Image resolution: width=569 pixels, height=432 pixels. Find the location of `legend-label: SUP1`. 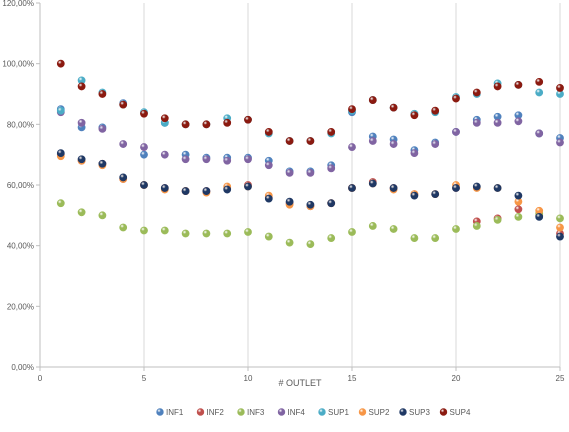

legend-label: SUP1 is located at coordinates (338, 412).